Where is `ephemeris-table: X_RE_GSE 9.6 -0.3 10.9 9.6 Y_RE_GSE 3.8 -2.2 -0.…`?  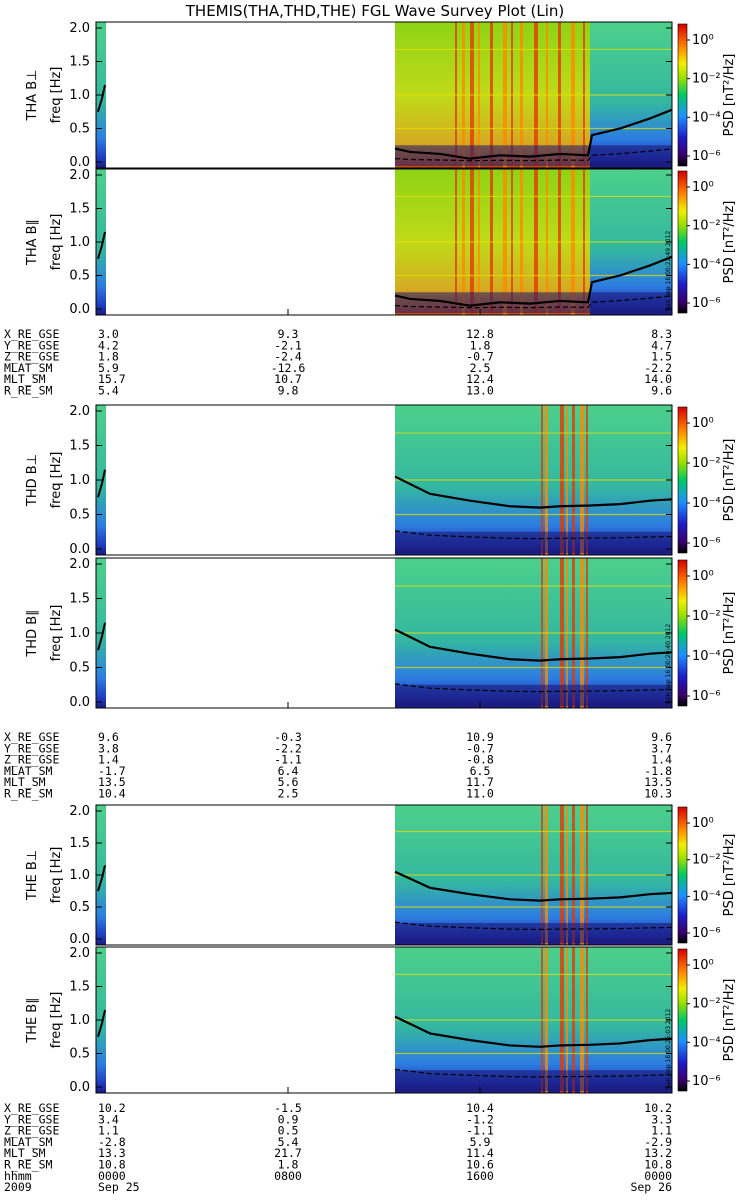
ephemeris-table: X_RE_GSE 9.6 -0.3 10.9 9.6 Y_RE_GSE 3.8 -2.2 -0.… is located at coordinates (338, 765).